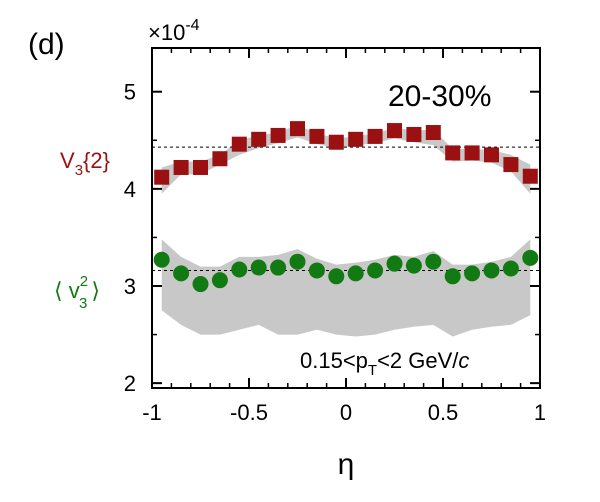 This screenshot has height=502, width=600. Describe the element at coordinates (166, 32) in the screenshot. I see `multiplier-base: ×10` at that location.